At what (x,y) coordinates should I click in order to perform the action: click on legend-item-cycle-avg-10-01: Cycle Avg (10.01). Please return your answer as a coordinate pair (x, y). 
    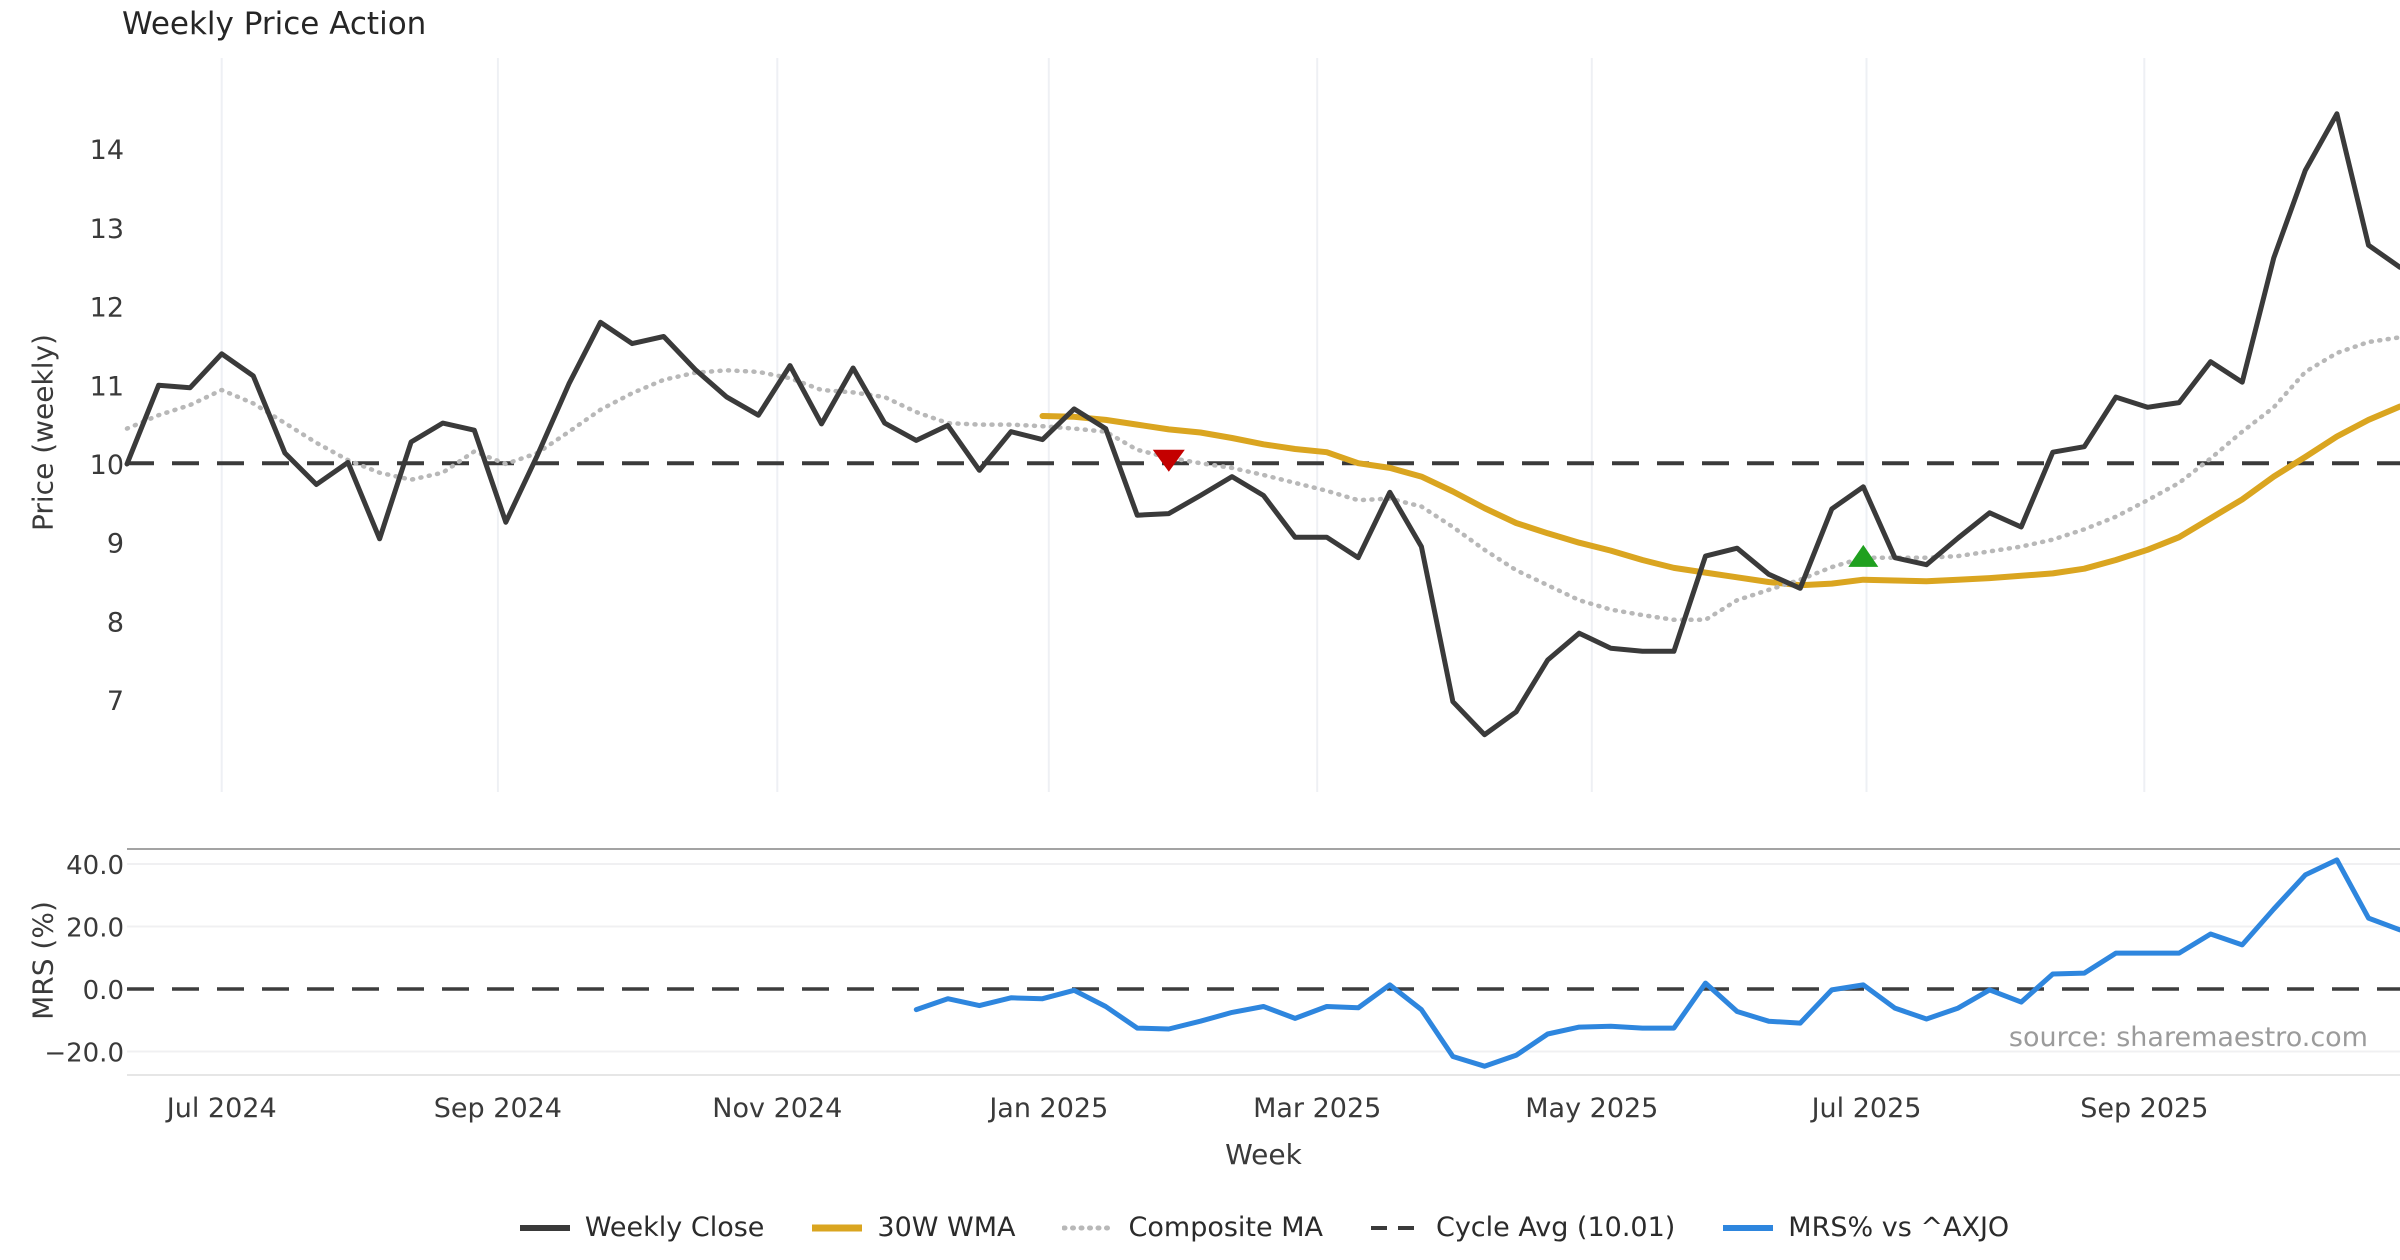
    Looking at the image, I should click on (1522, 1227).